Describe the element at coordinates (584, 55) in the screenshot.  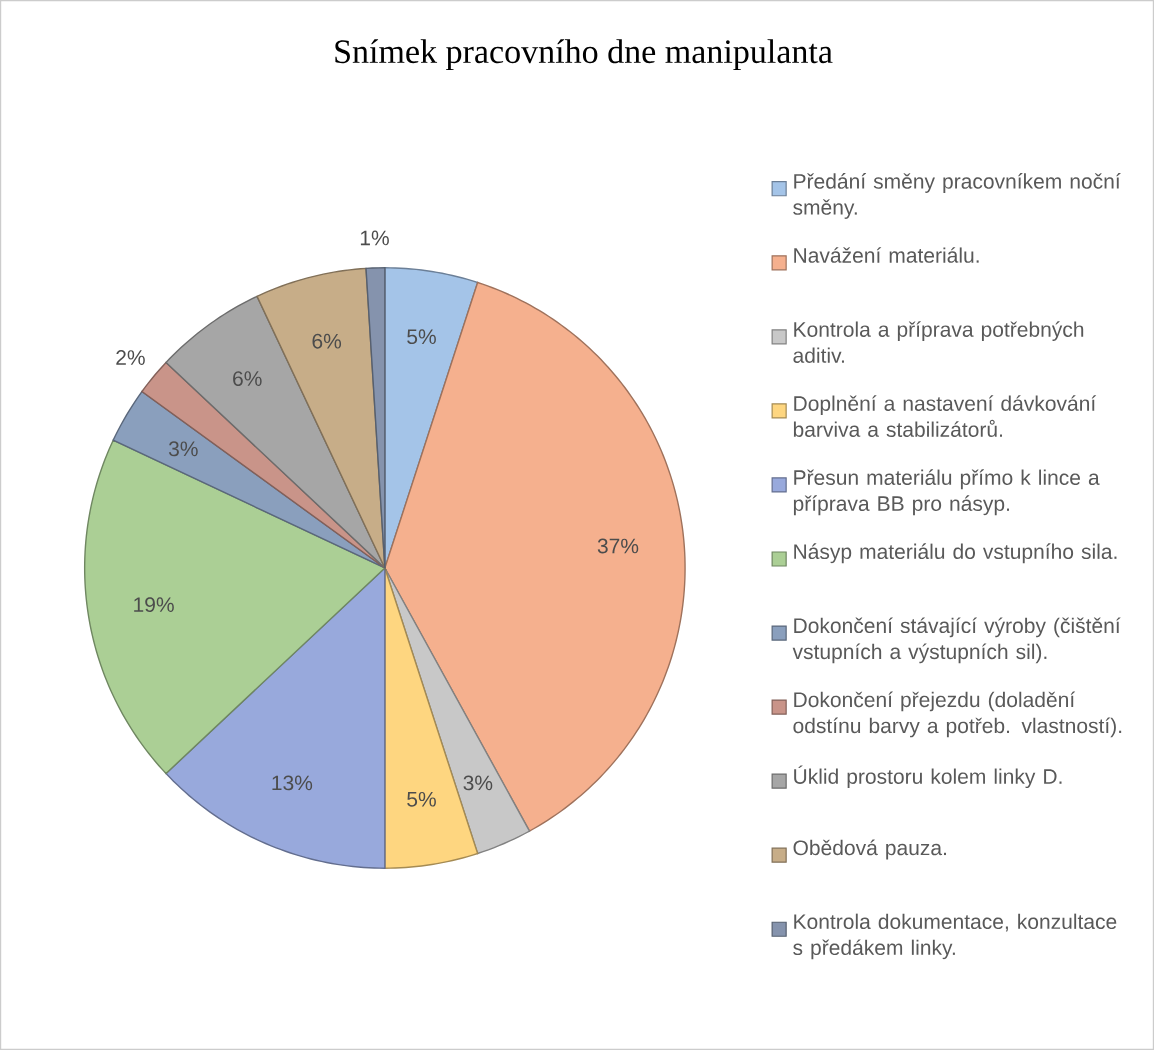
I see `chart-title: Snímek pracovního dne manipulanta` at that location.